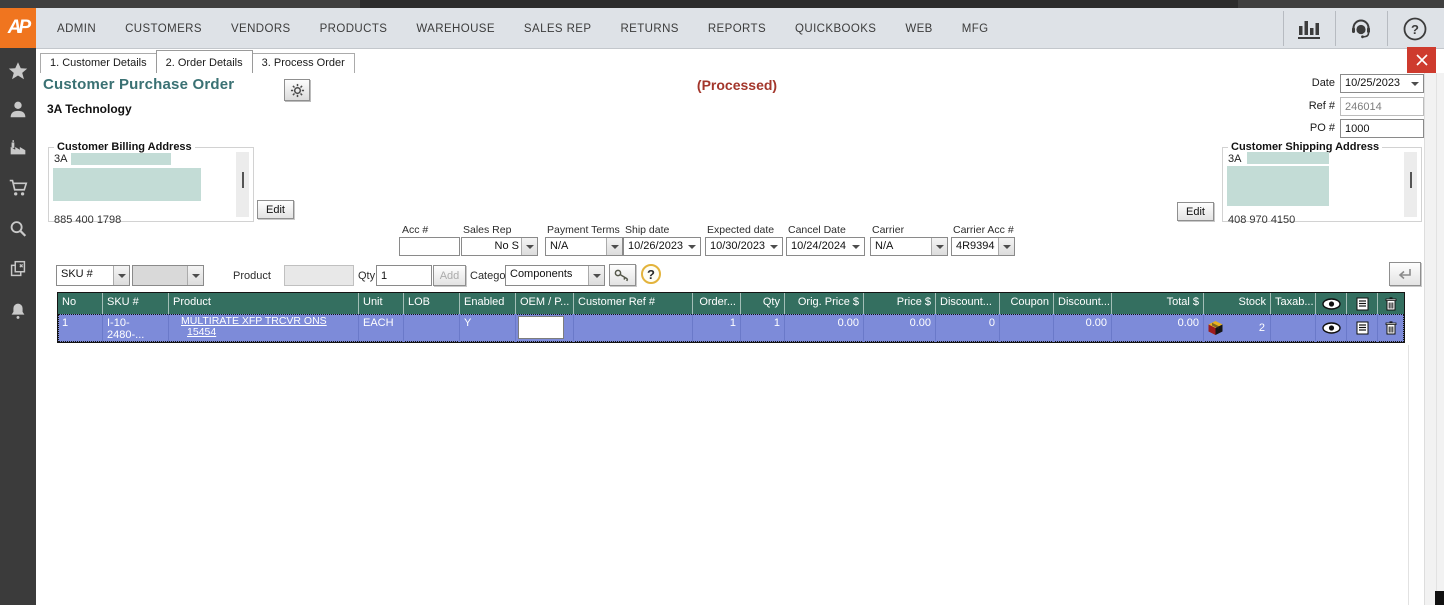 Image resolution: width=1444 pixels, height=605 pixels. Describe the element at coordinates (18, 229) in the screenshot. I see `search-icon` at that location.